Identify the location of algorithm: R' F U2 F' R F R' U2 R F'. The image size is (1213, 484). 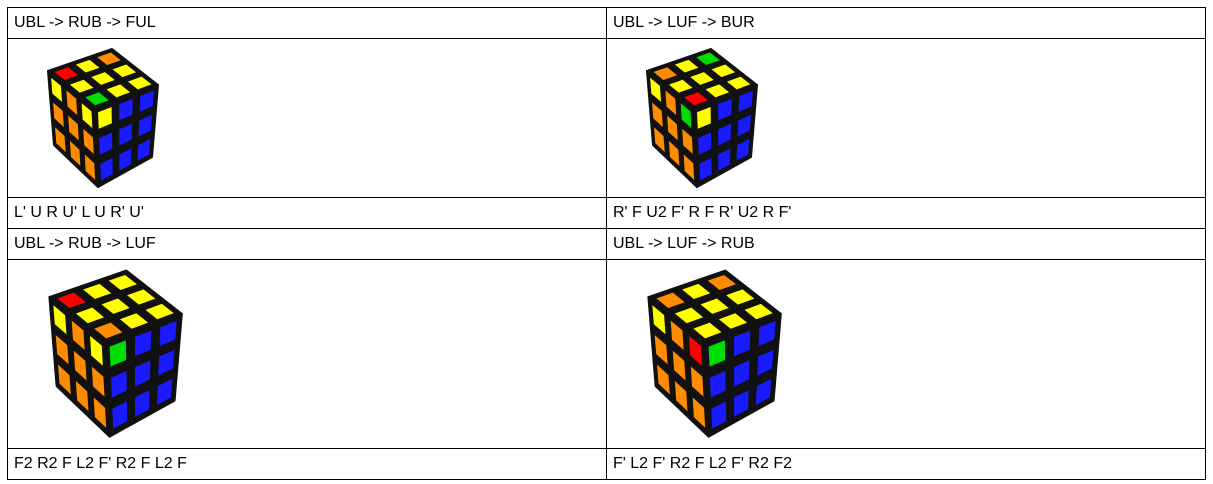
(906, 213).